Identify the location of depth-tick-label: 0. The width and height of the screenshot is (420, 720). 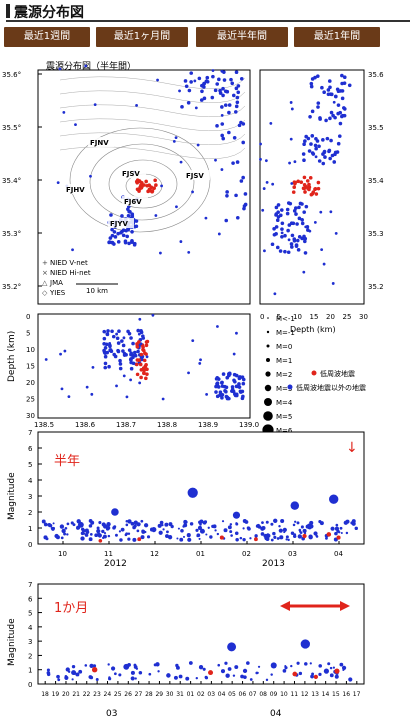
(262, 317).